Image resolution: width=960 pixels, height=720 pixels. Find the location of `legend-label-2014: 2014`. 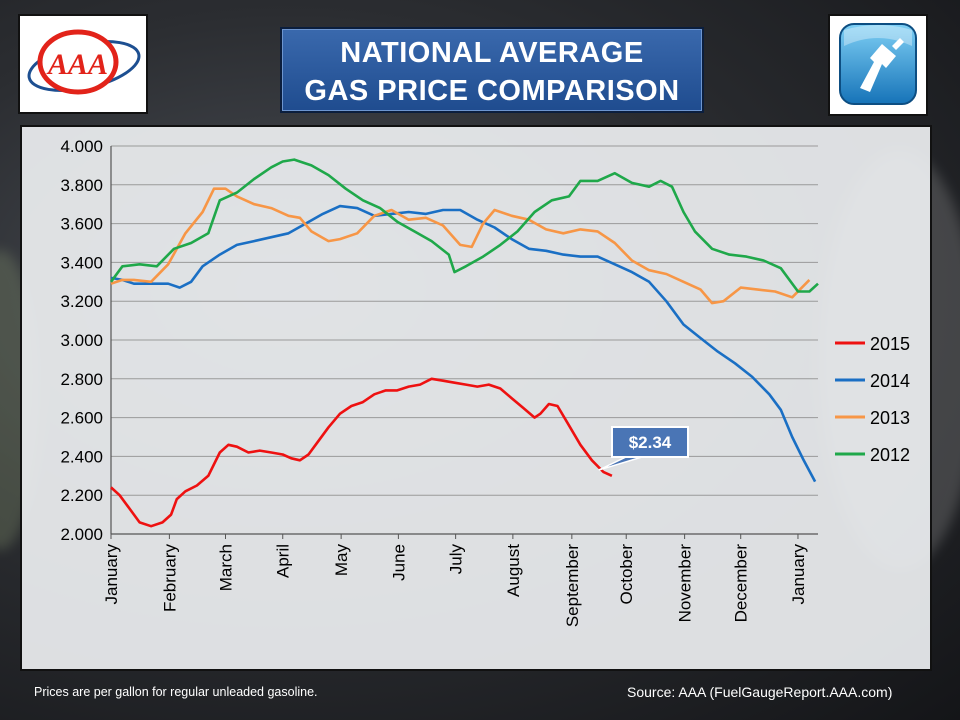

legend-label-2014: 2014 is located at coordinates (890, 381).